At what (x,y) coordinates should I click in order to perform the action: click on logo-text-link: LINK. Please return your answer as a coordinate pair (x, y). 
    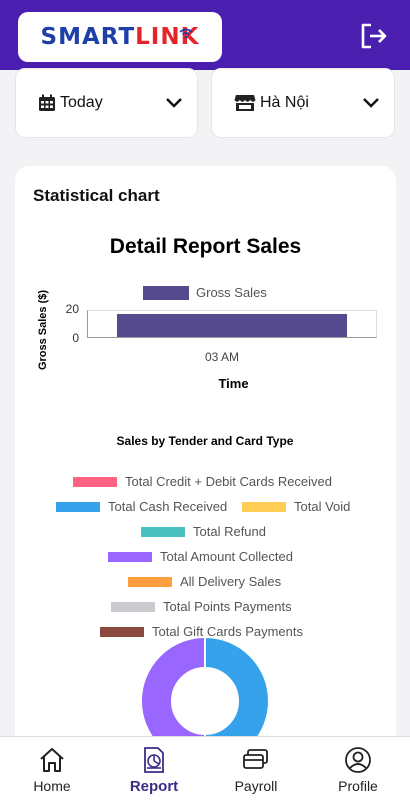
    Looking at the image, I should click on (167, 37).